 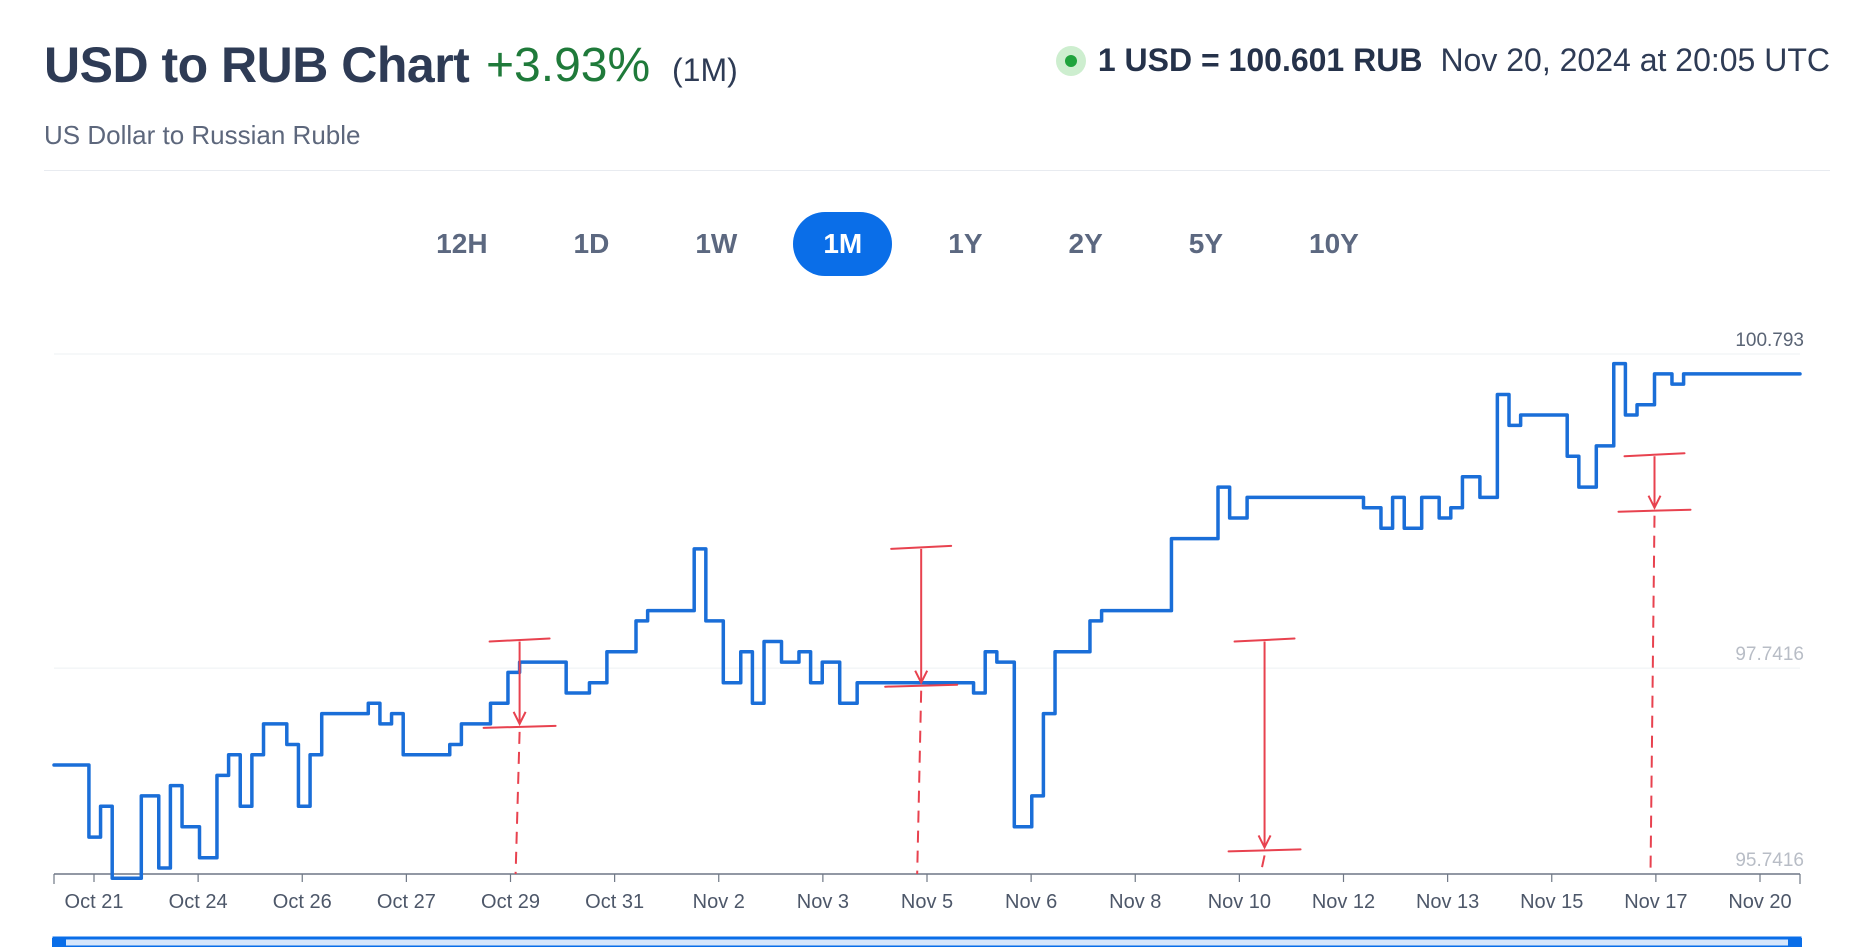 What do you see at coordinates (1343, 902) in the screenshot?
I see `x-axis-label: Nov 12` at bounding box center [1343, 902].